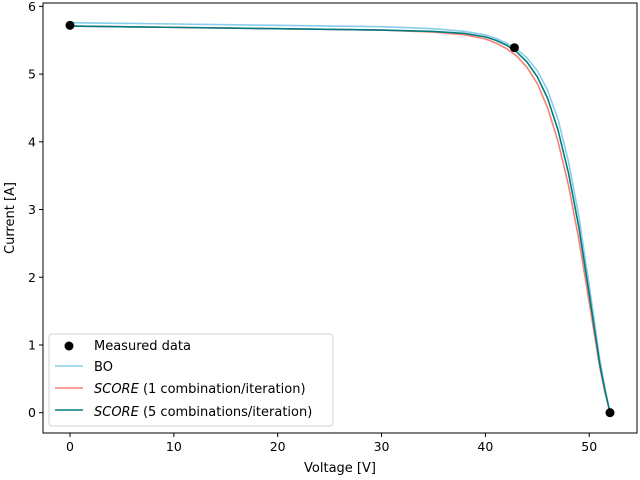 Image resolution: width=640 pixels, height=480 pixels. I want to click on legend-label-score-5-name: SCORE, so click(117, 412).